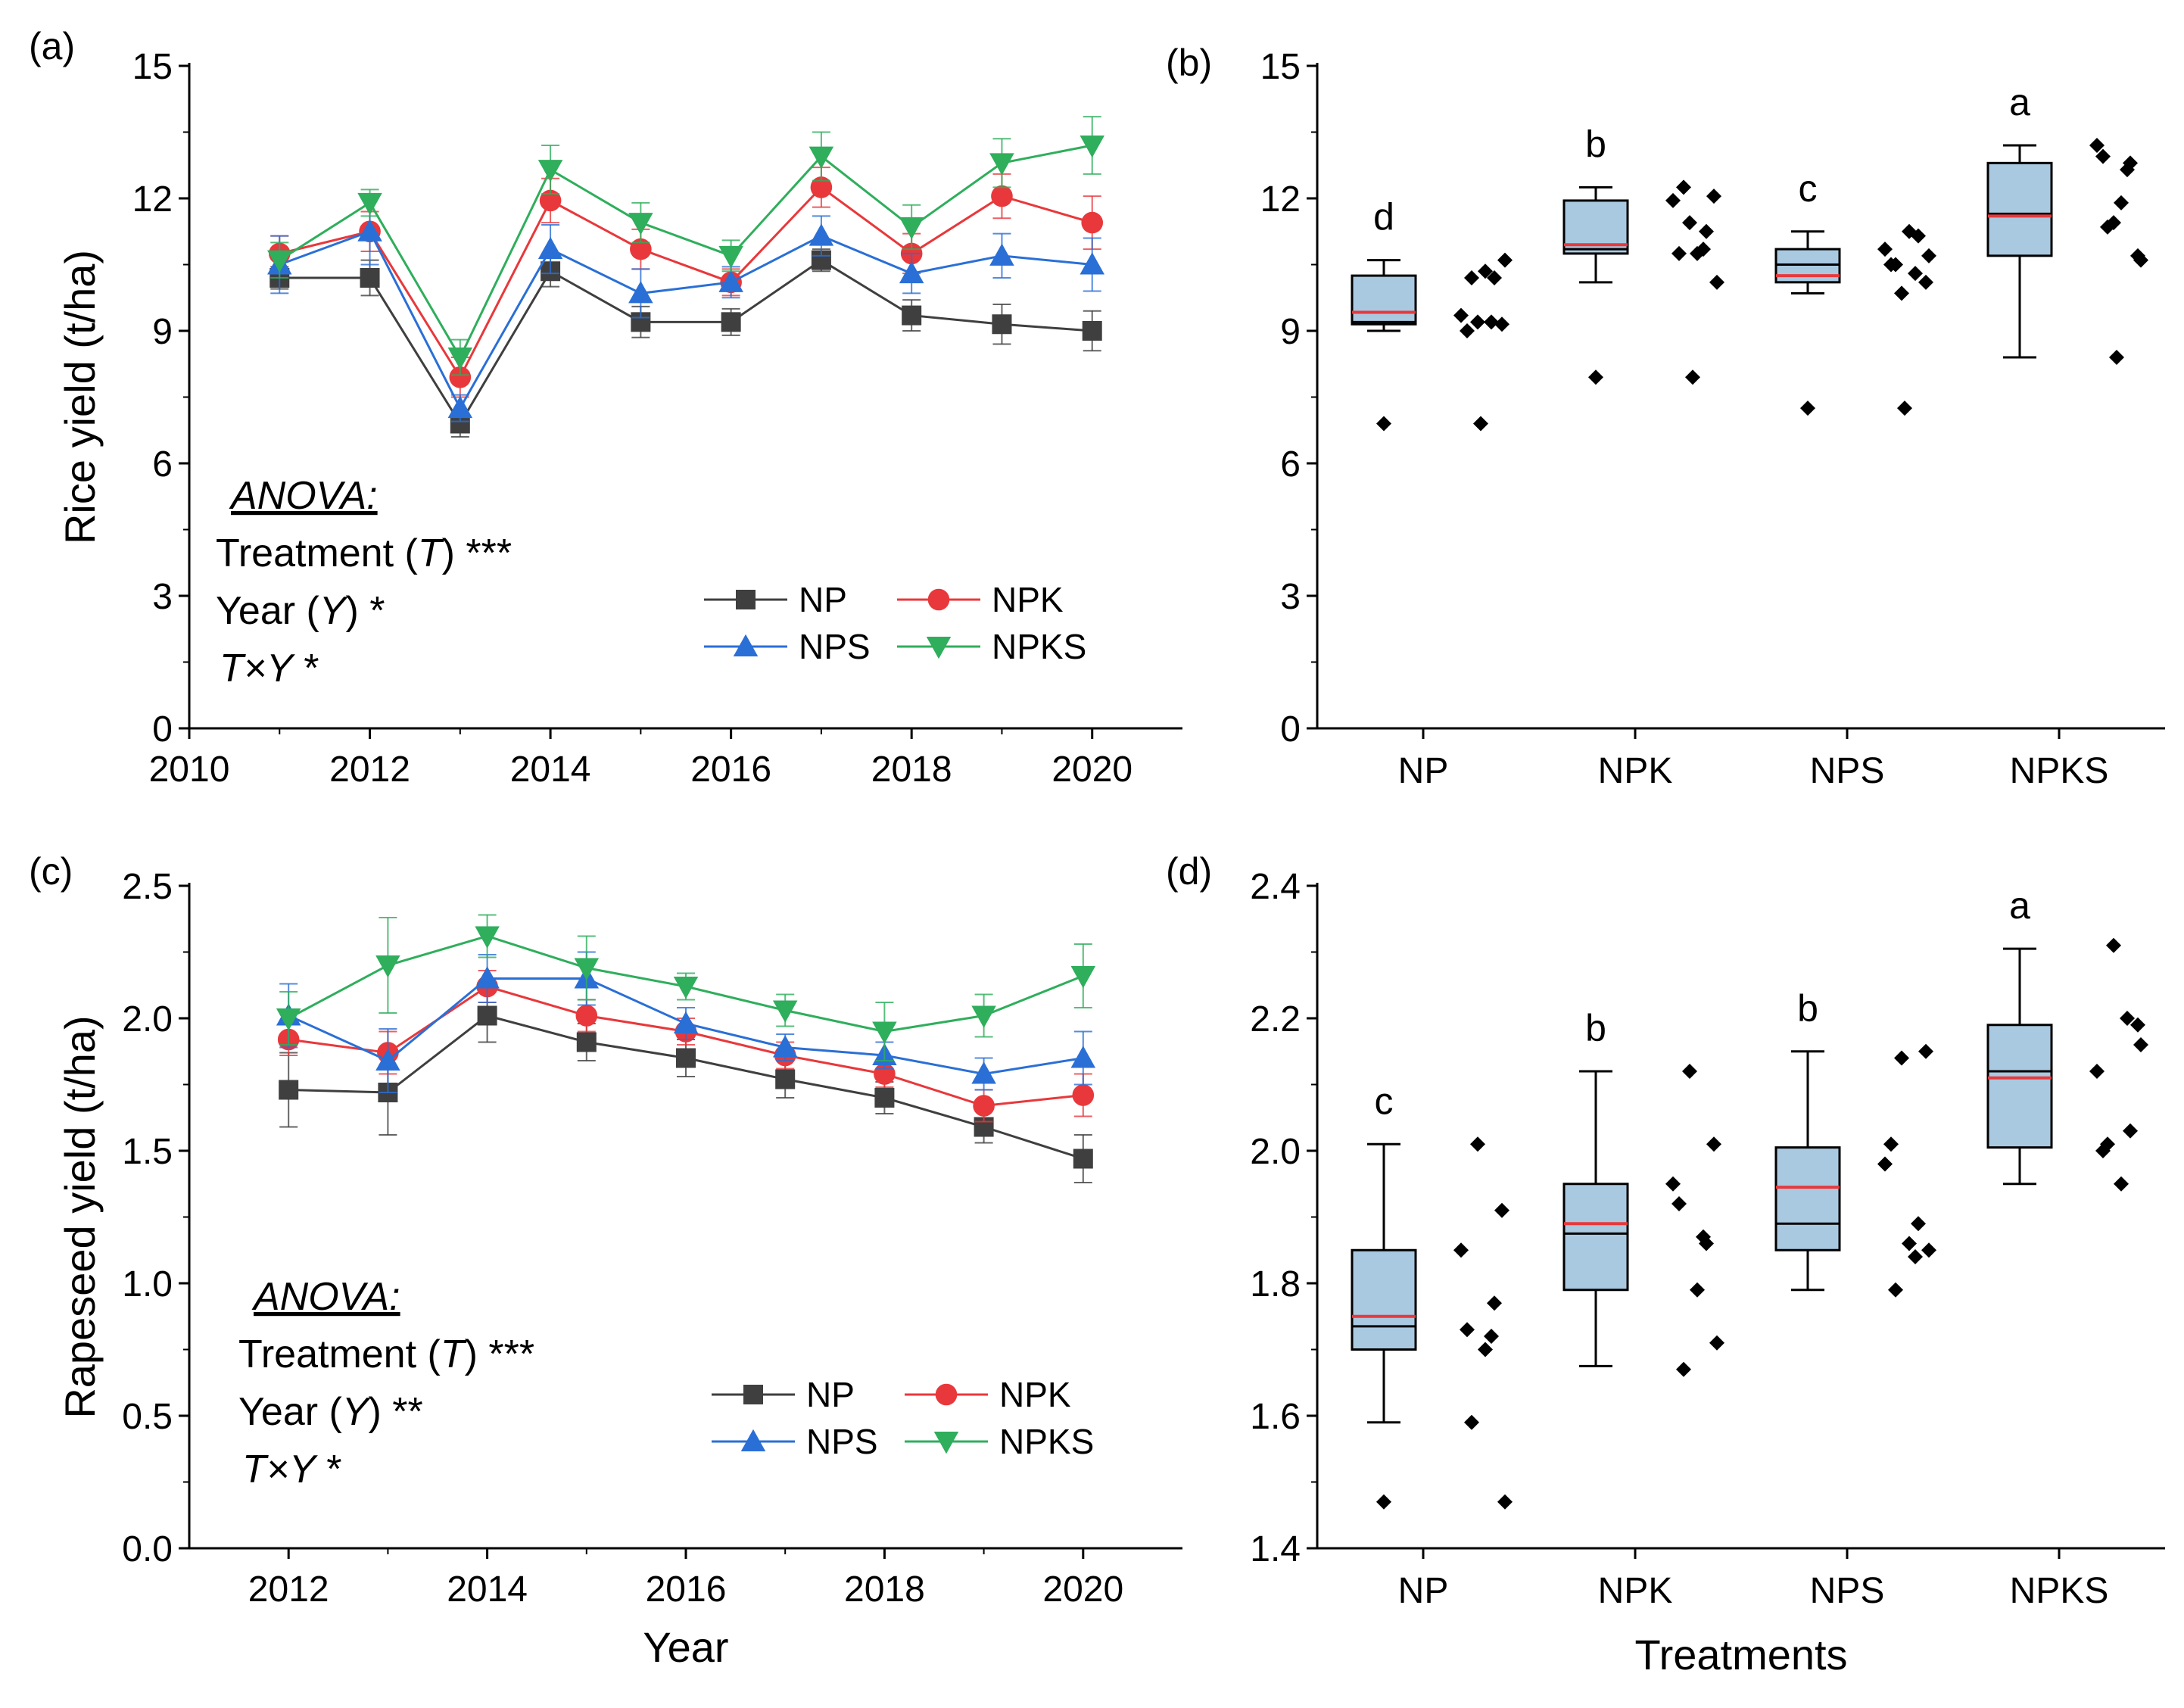 This screenshot has width=2184, height=1708. What do you see at coordinates (51, 871) in the screenshot?
I see `panel-label-c: (c)` at bounding box center [51, 871].